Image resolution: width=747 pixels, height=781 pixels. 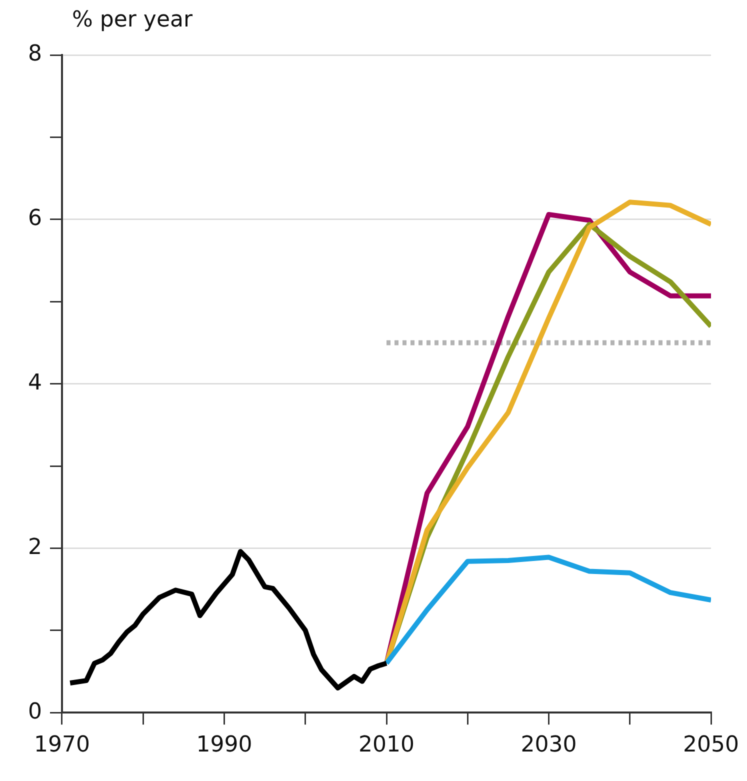 I want to click on x-tick-label: 2050, so click(x=711, y=745).